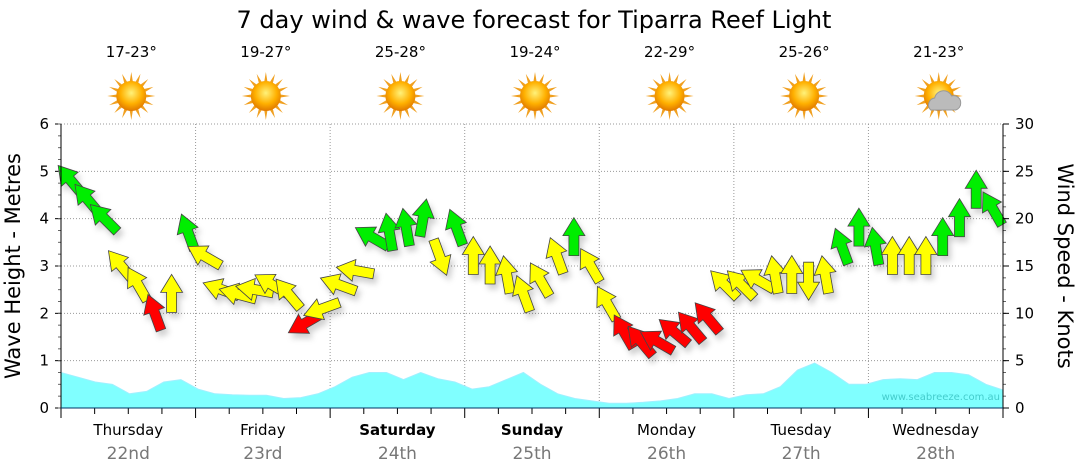 The width and height of the screenshot is (1080, 475). I want to click on day-label: Wednesday, so click(935, 430).